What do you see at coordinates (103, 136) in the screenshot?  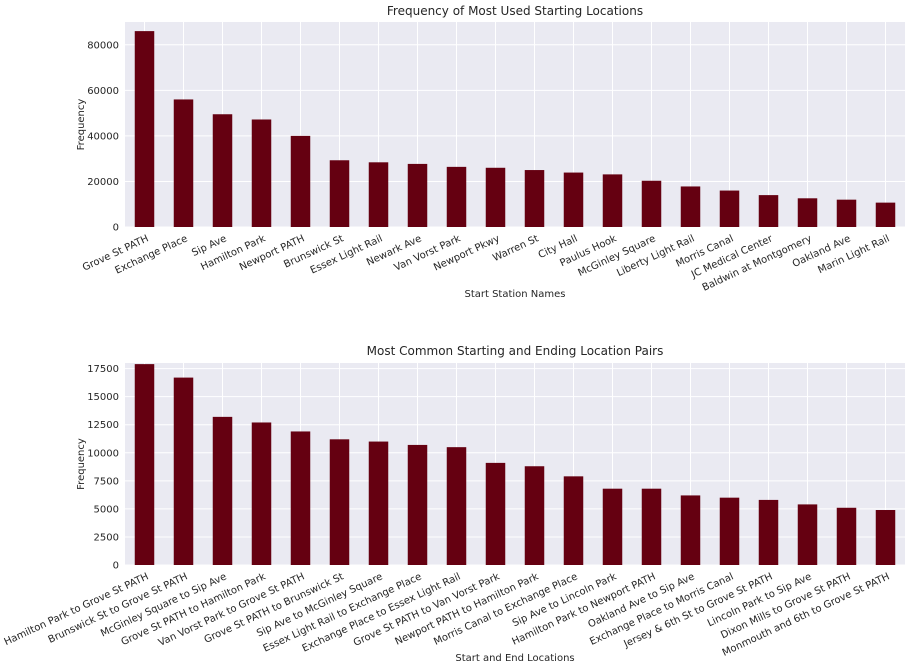 I see `y-tick-label: 40000` at bounding box center [103, 136].